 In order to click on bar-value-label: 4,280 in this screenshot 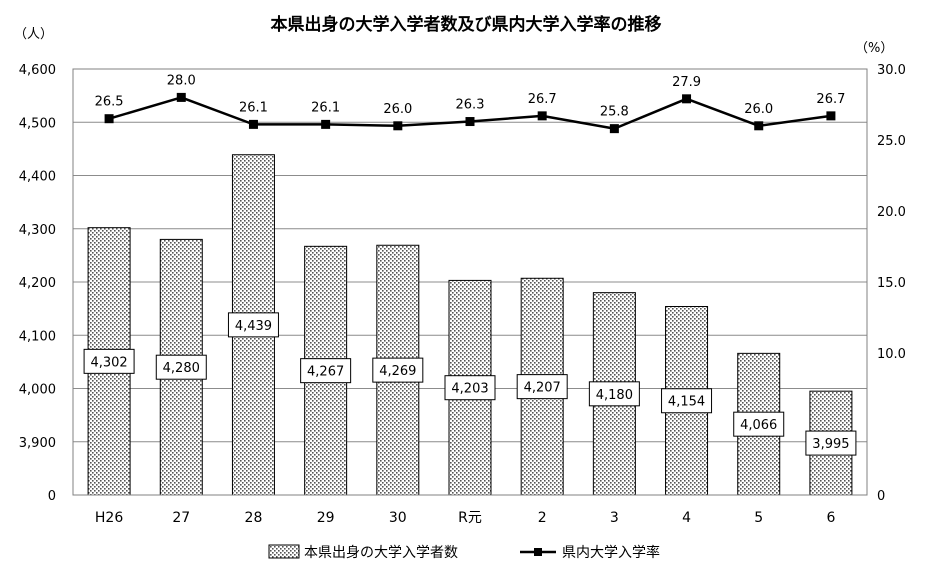, I will do `click(181, 368)`.